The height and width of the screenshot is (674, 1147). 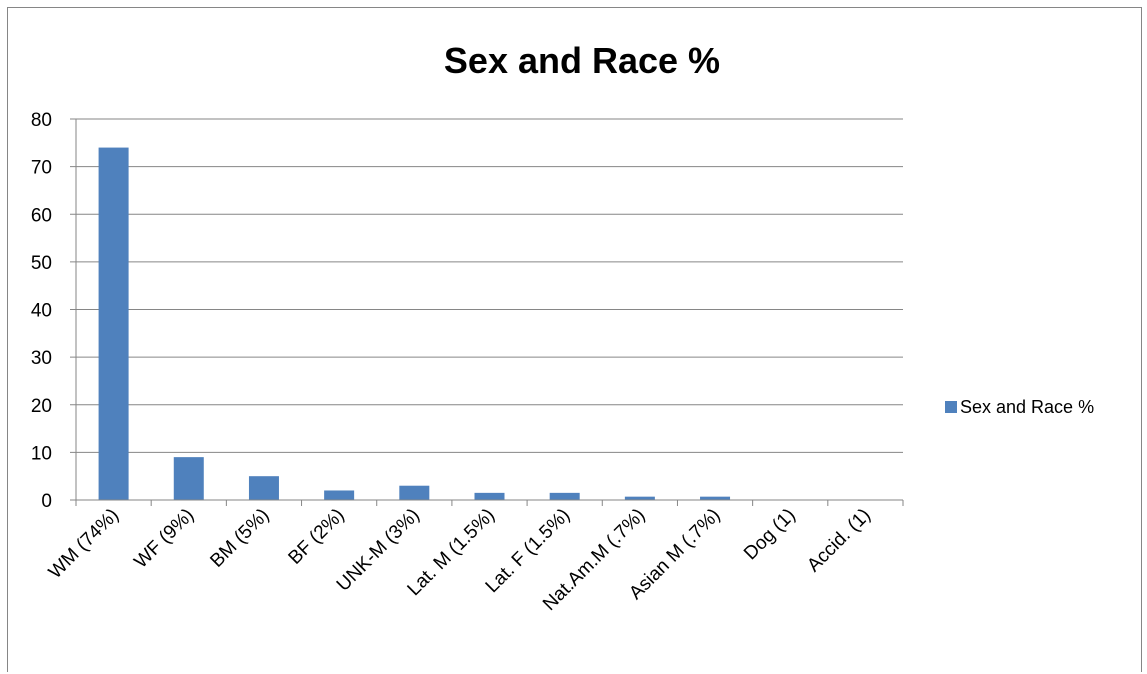 What do you see at coordinates (84, 544) in the screenshot?
I see `x-tick-label: WM (74%)` at bounding box center [84, 544].